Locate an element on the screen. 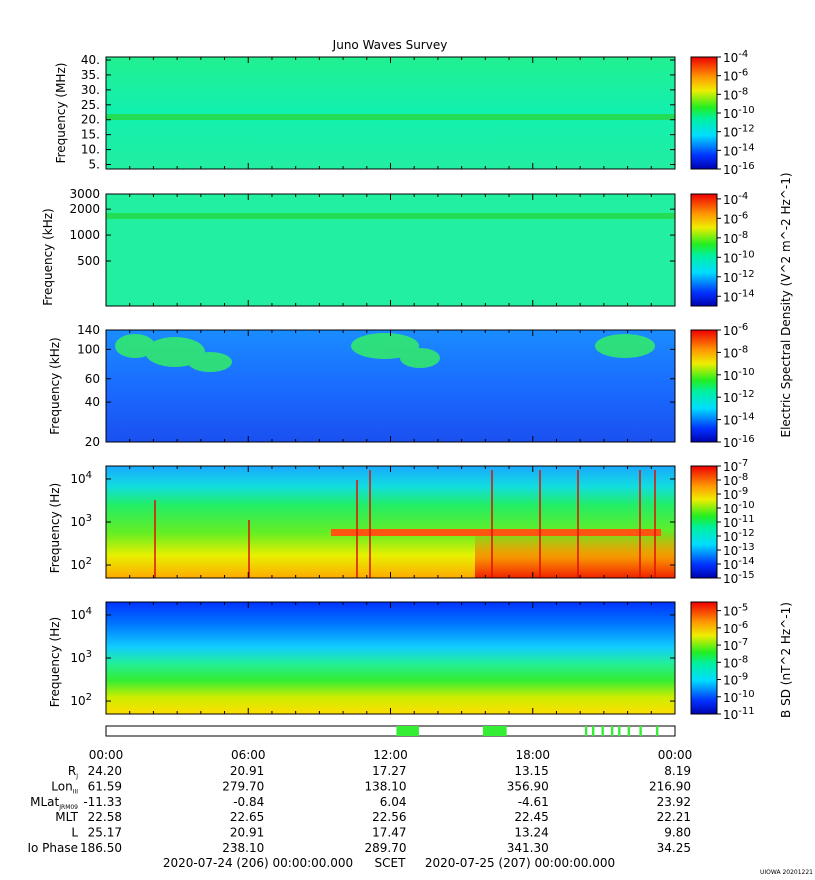 The height and width of the screenshot is (880, 815). ephemeris-value: 13.15 is located at coordinates (531, 771).